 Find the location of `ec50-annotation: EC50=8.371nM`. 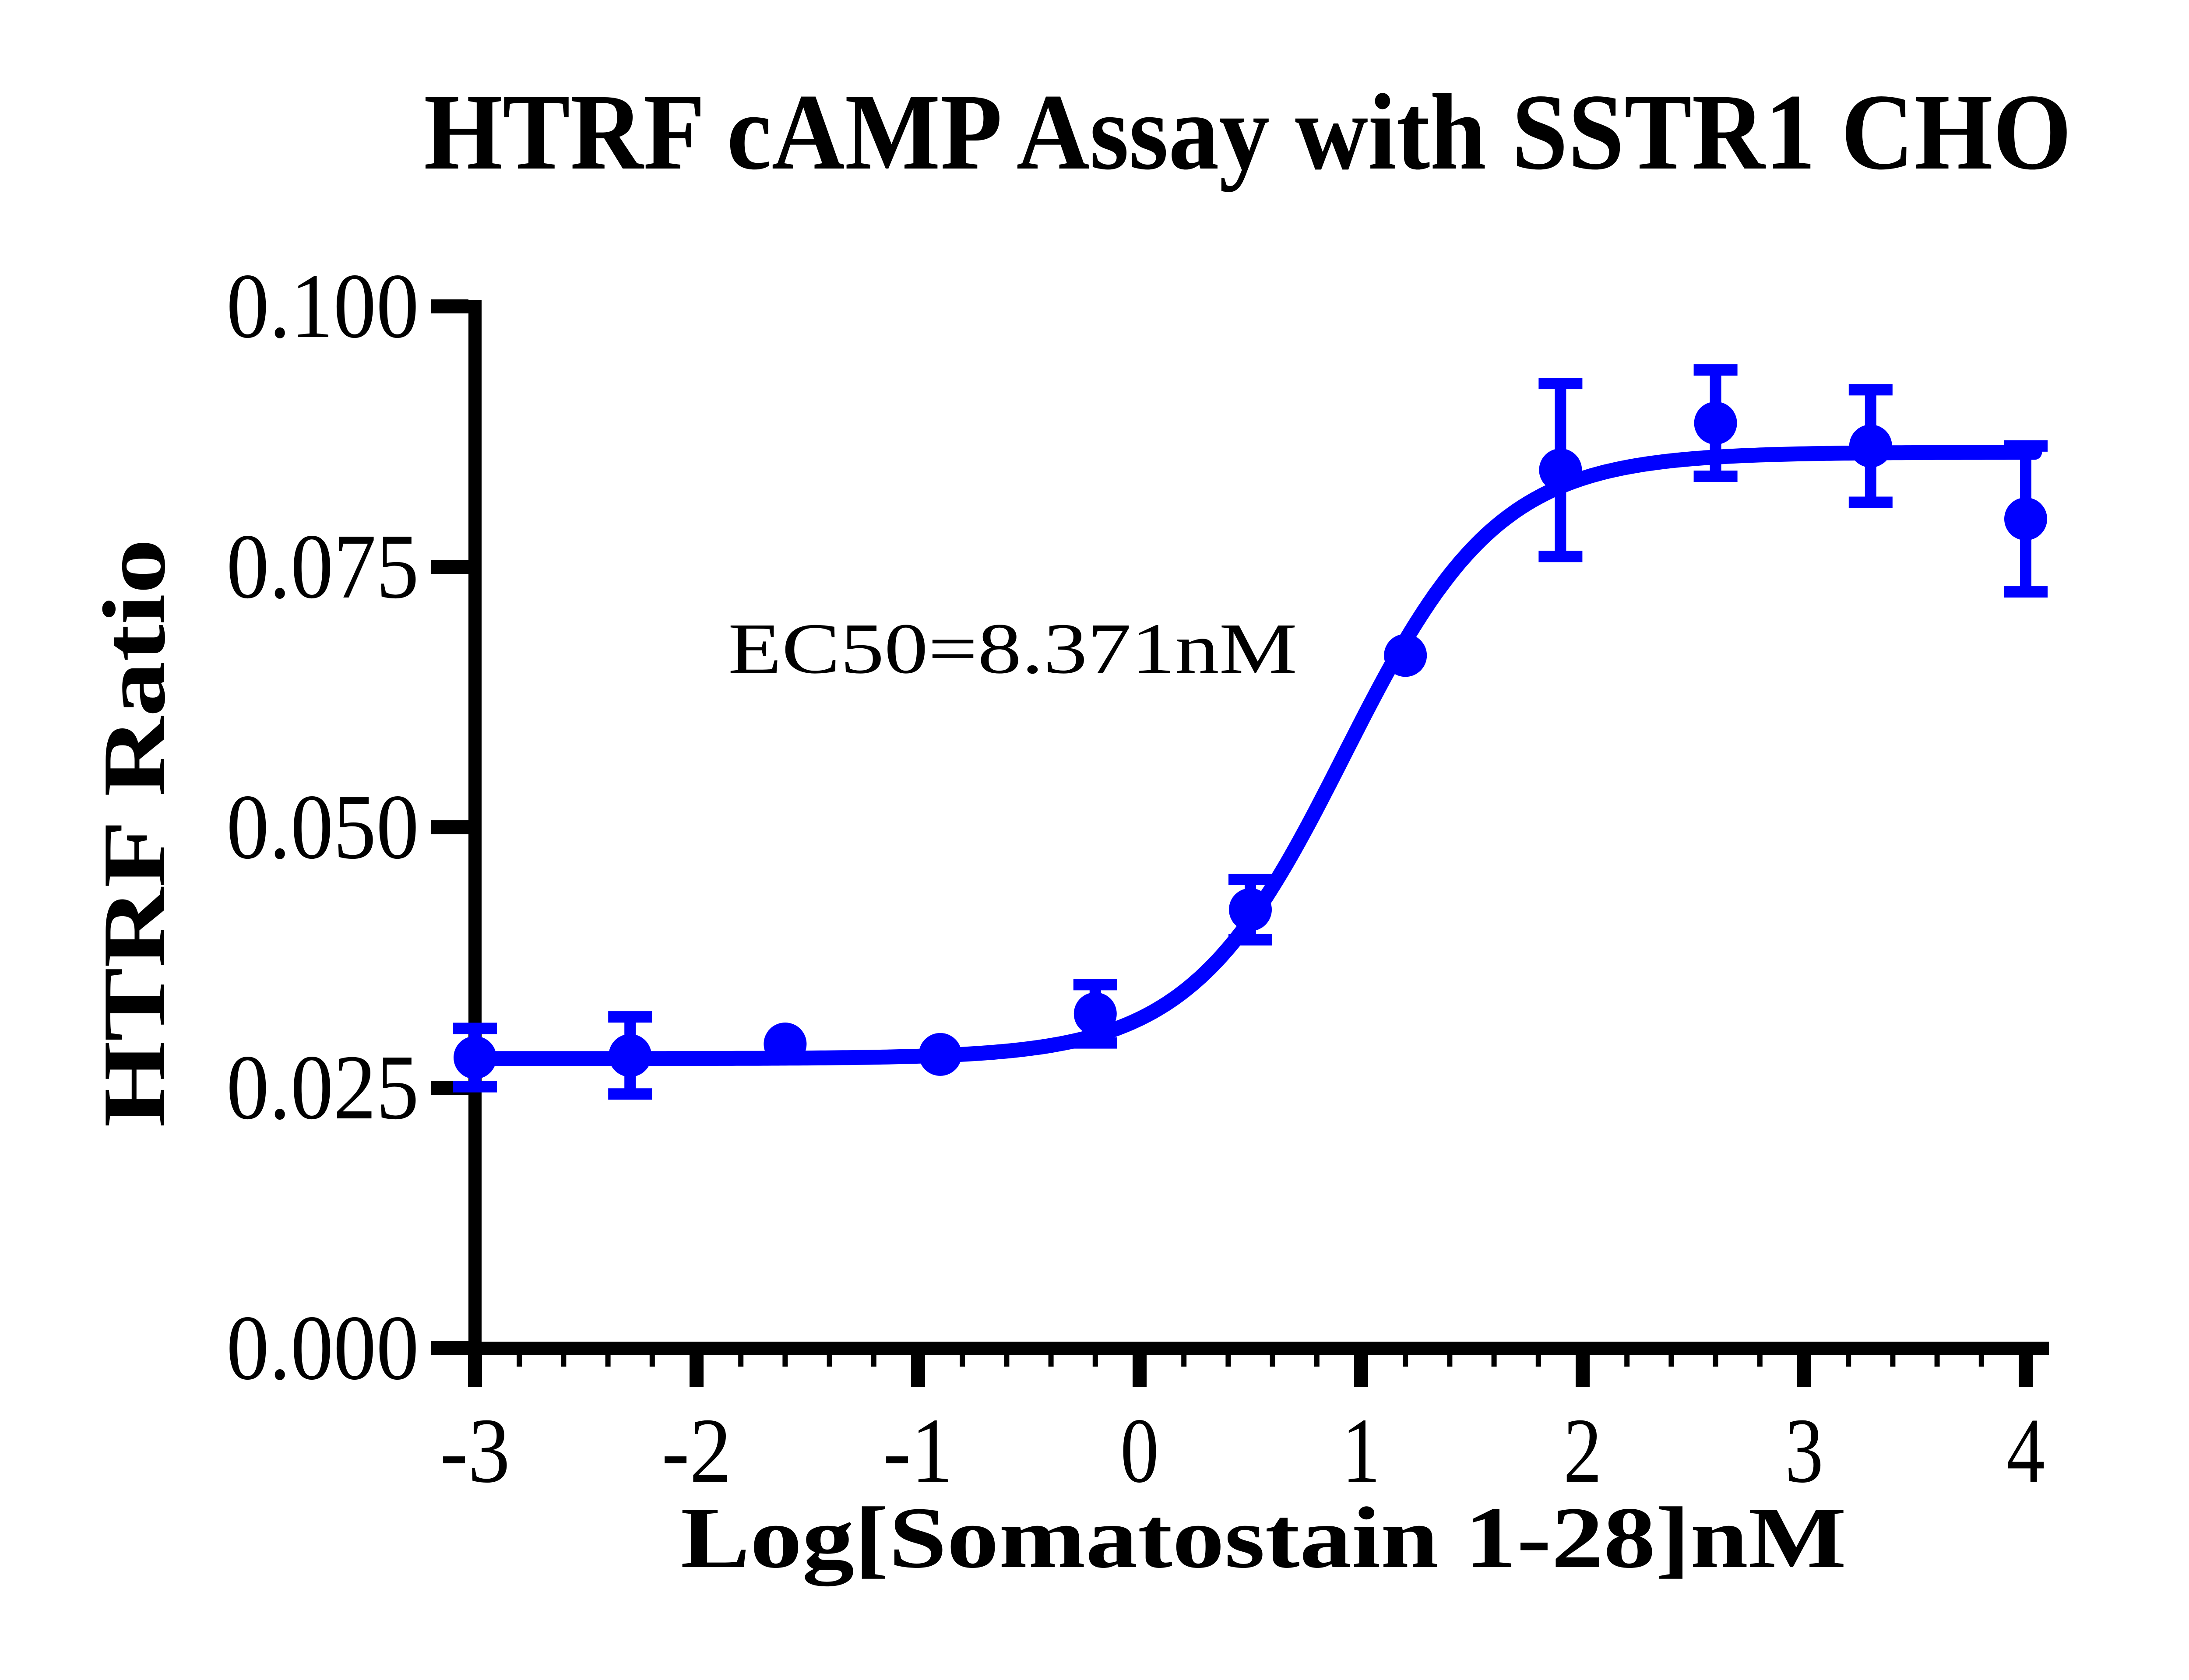

ec50-annotation: EC50=8.371nM is located at coordinates (1013, 648).